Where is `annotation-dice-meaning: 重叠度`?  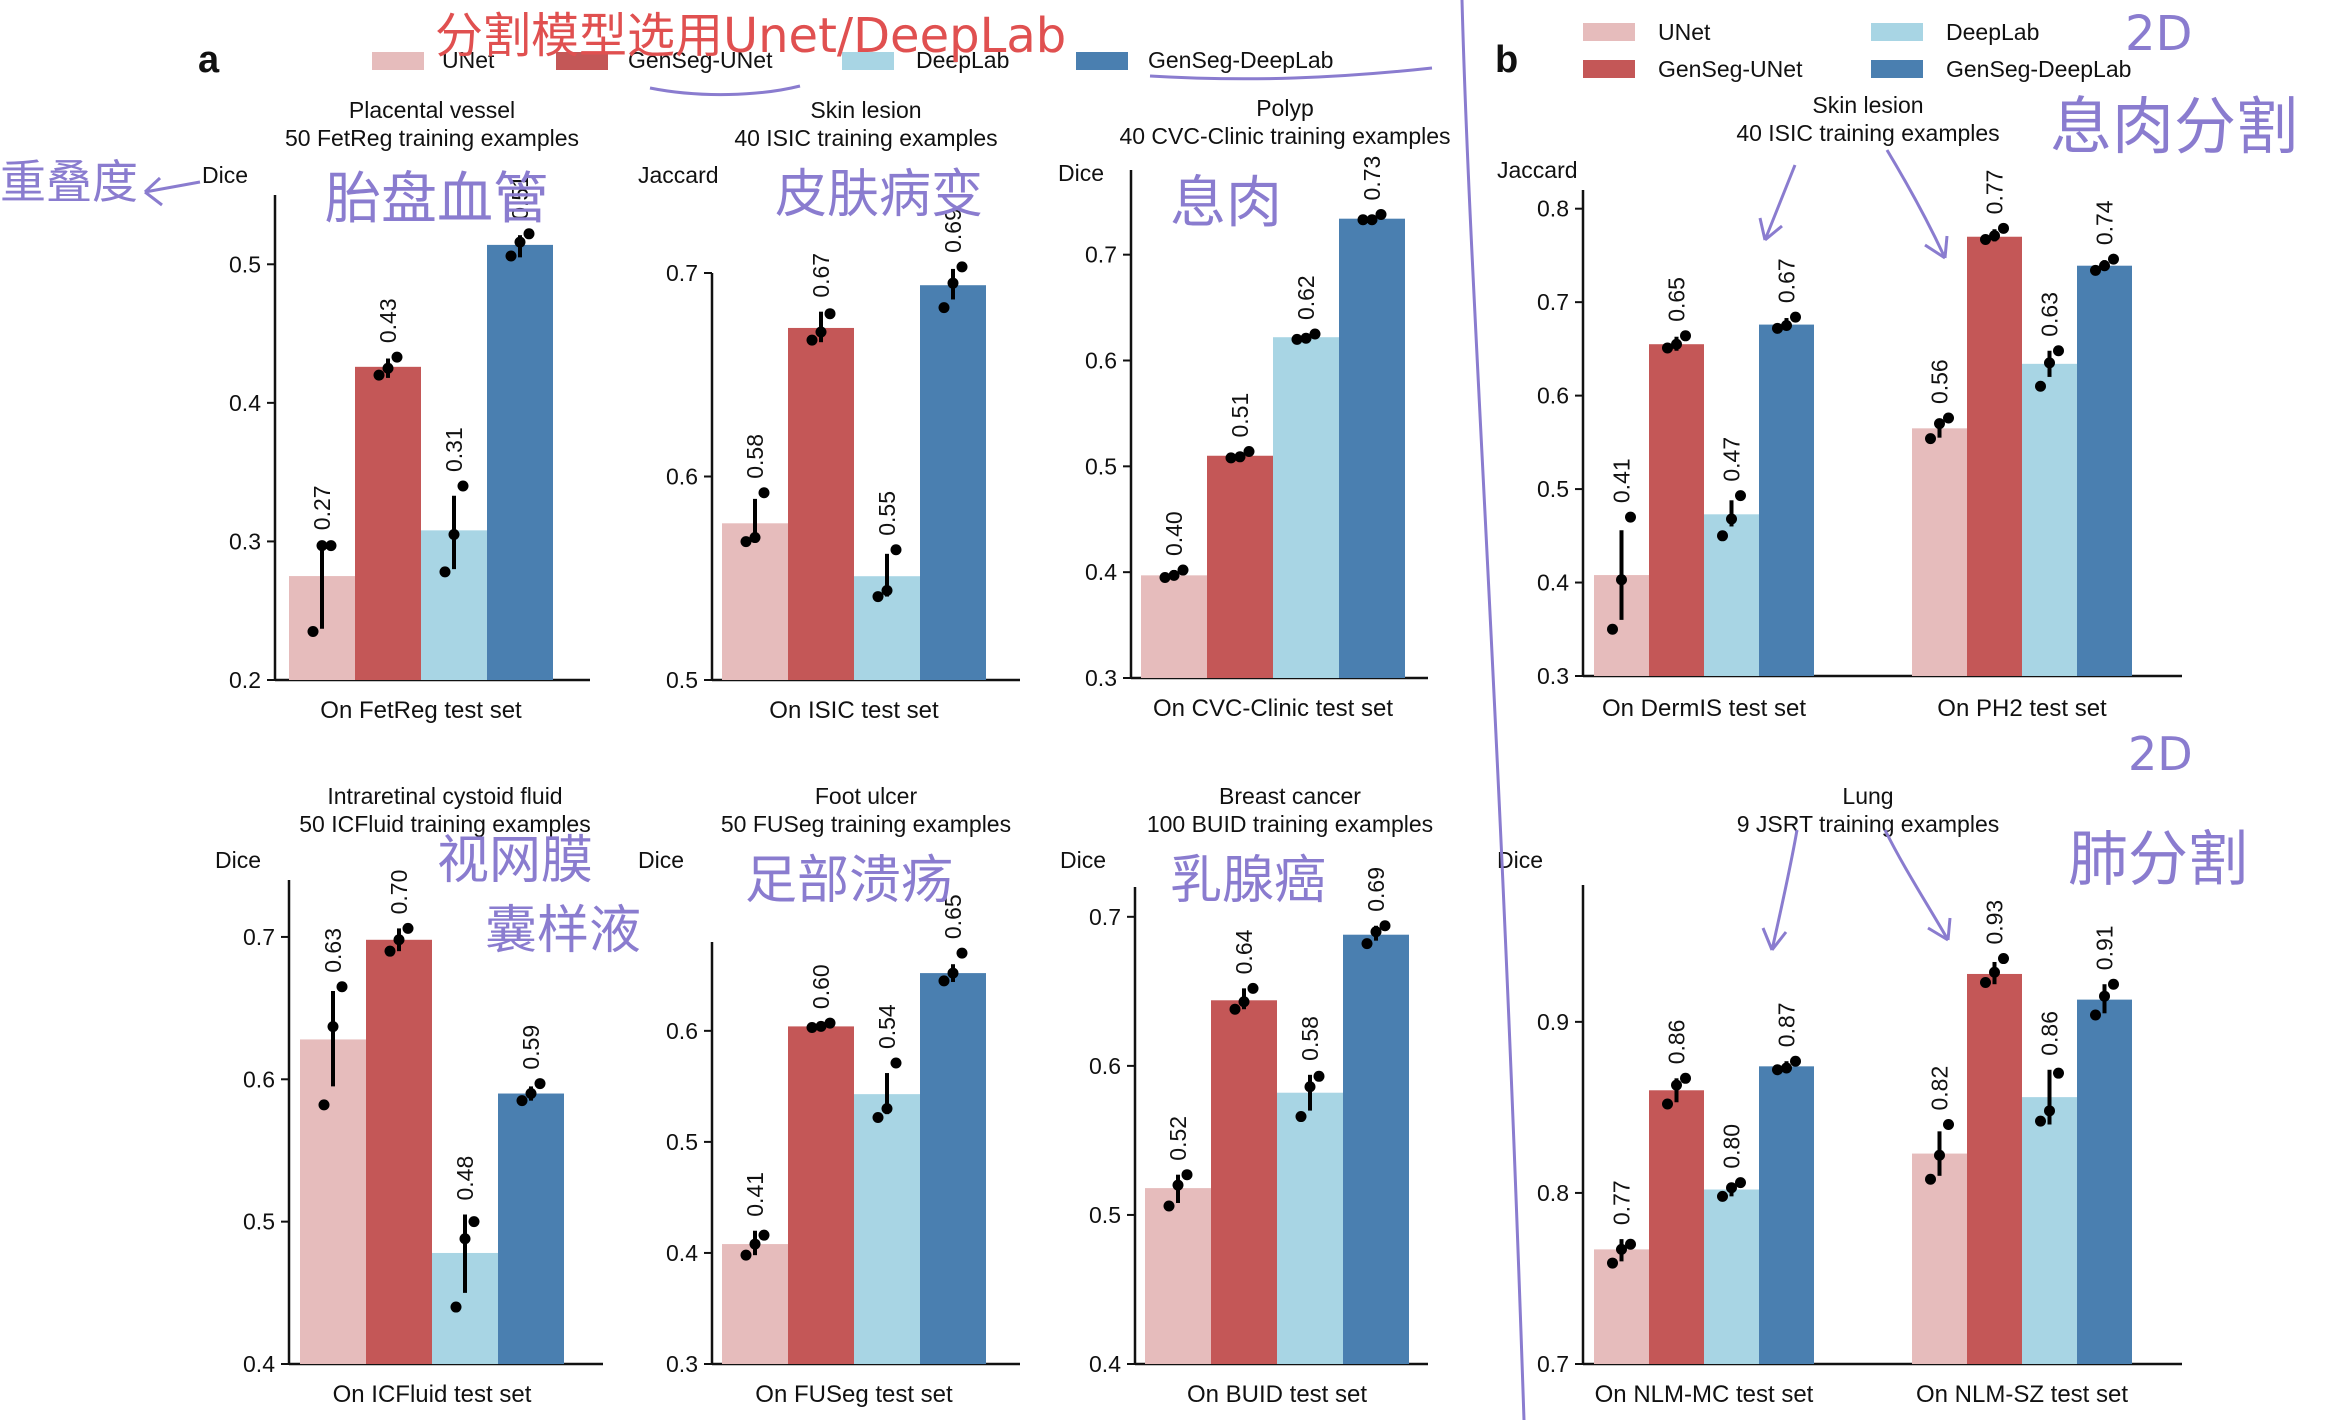
annotation-dice-meaning: 重叠度 is located at coordinates (69, 182).